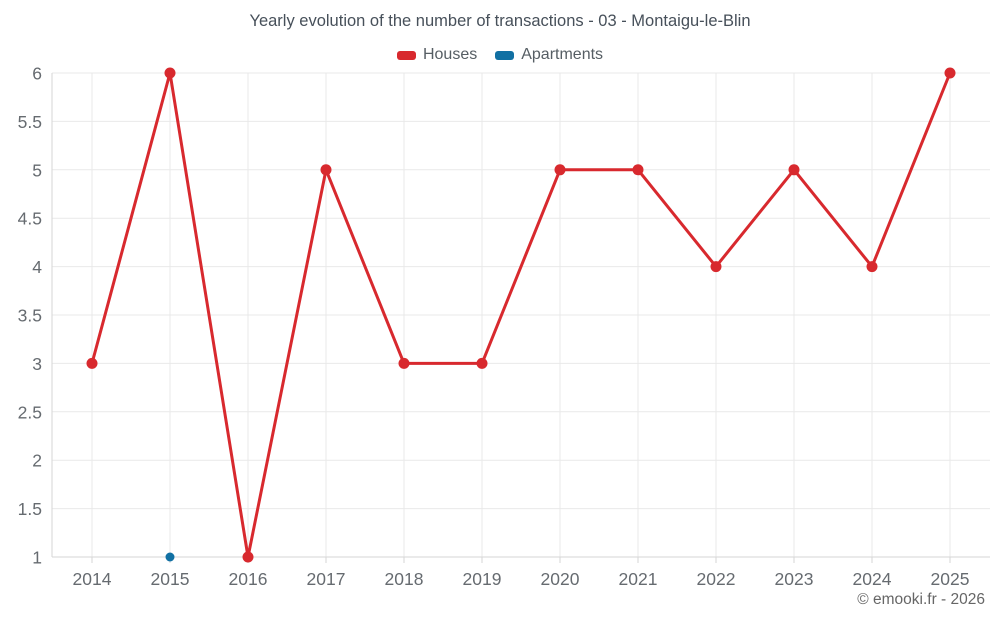 Image resolution: width=1000 pixels, height=625 pixels. I want to click on houses-point-2021, so click(638, 170).